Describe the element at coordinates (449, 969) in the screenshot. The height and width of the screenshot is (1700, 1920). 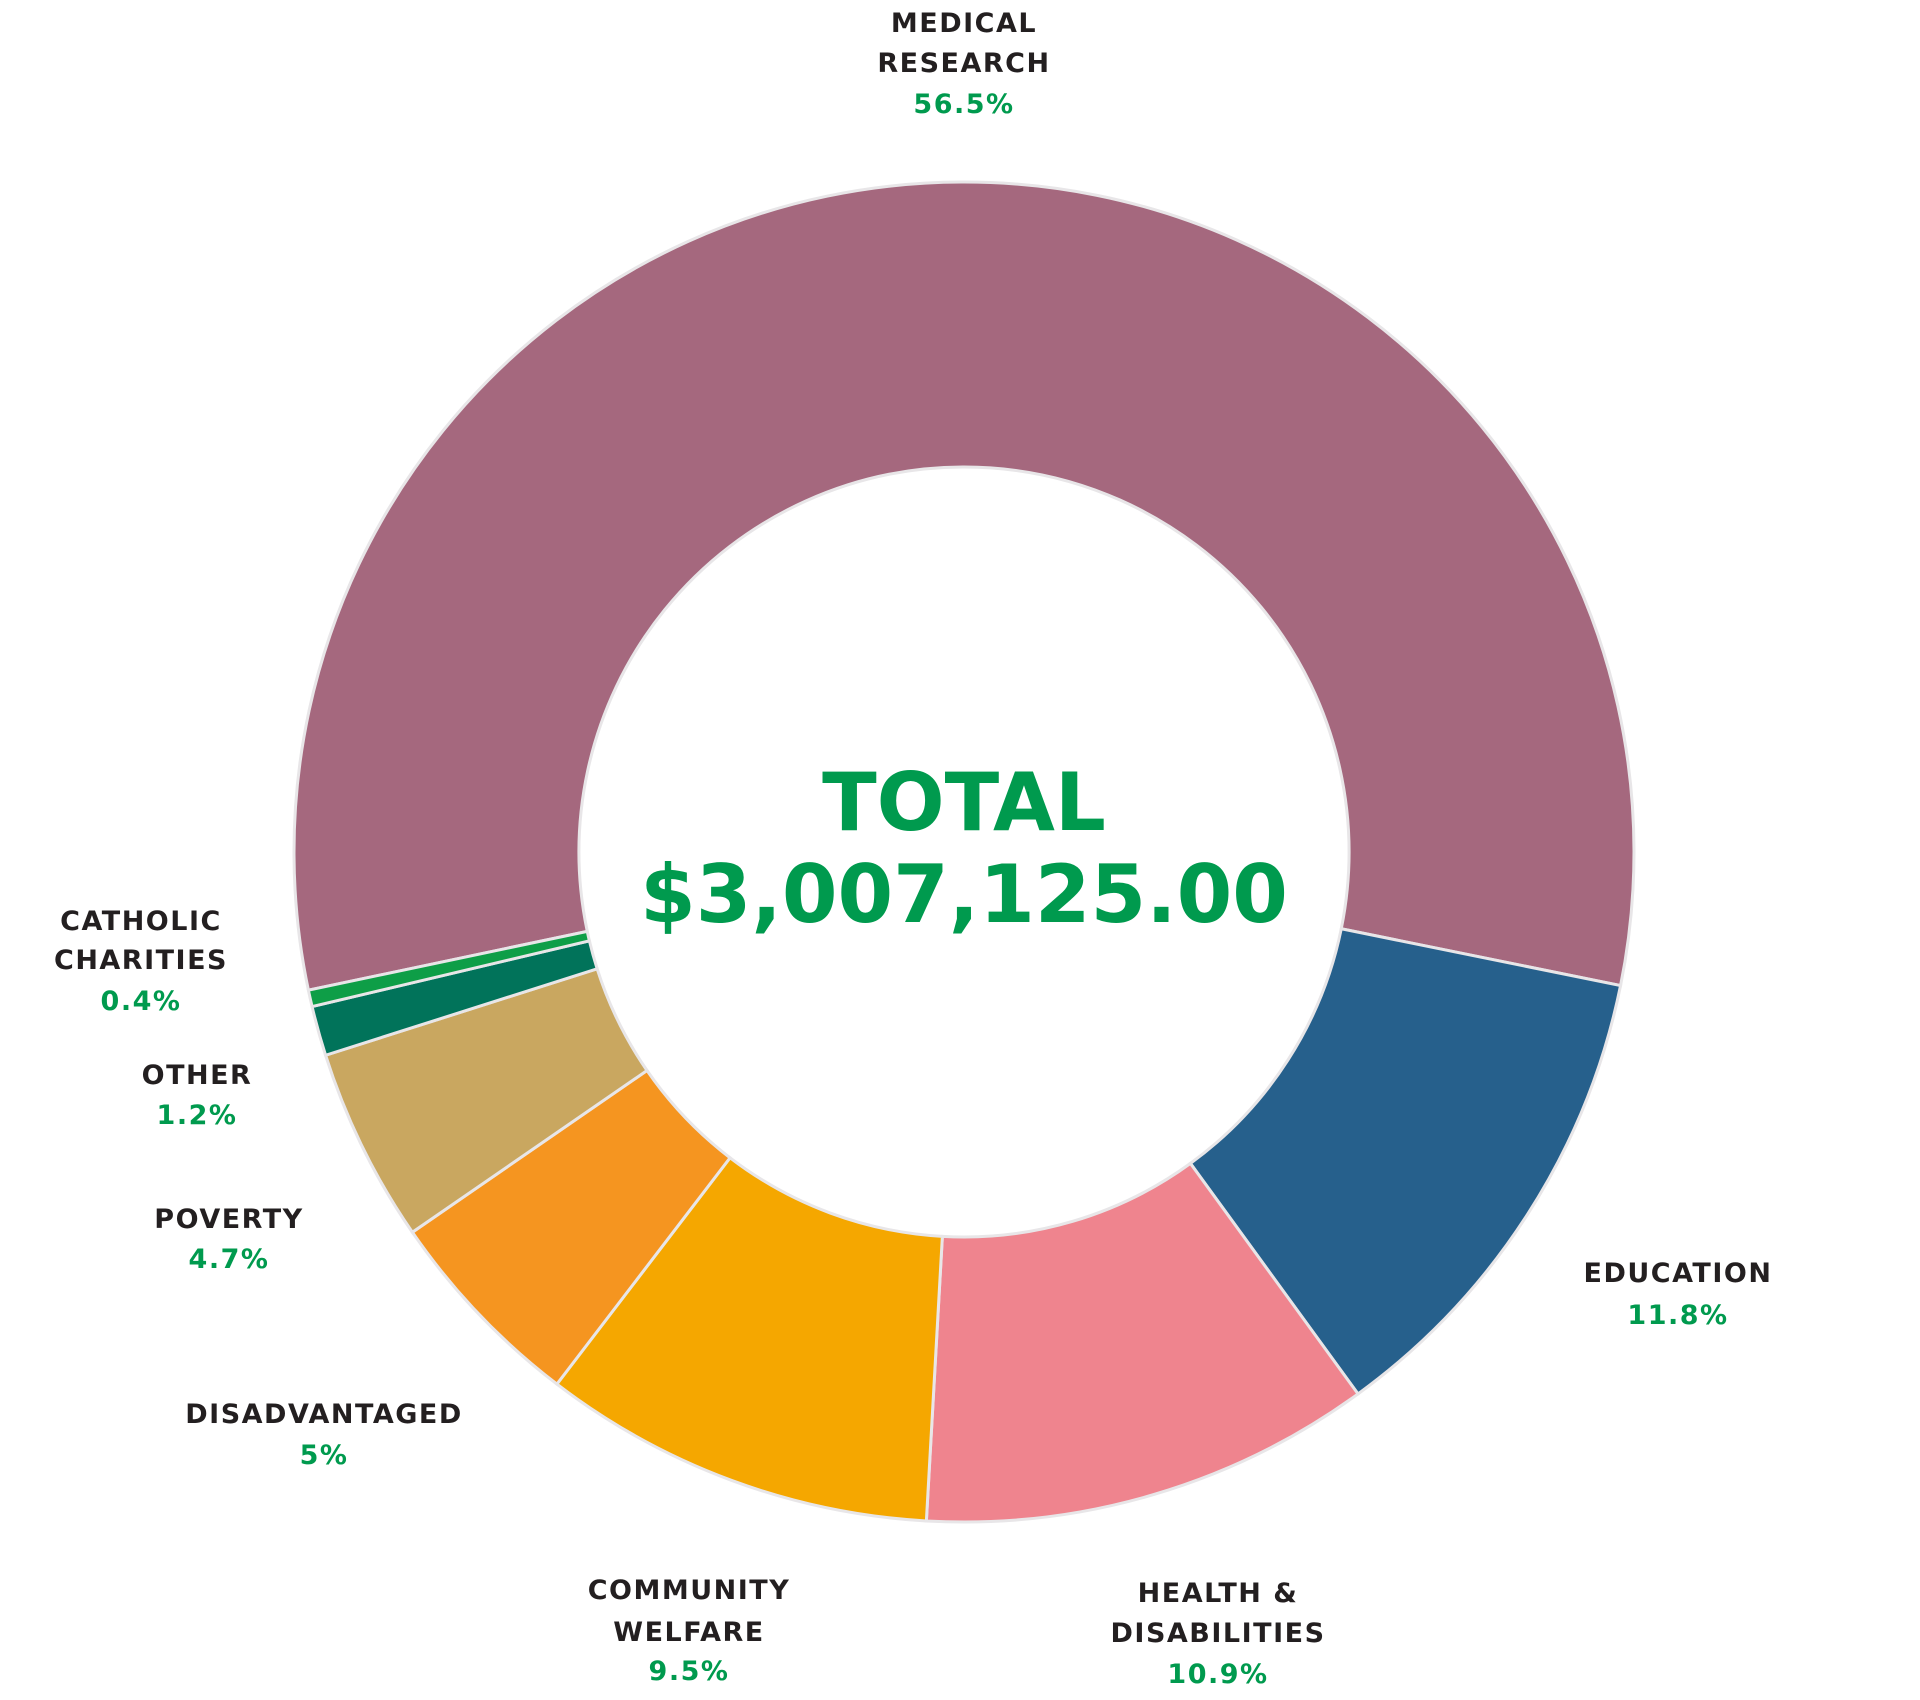
I see `slice-catholic-charities` at that location.